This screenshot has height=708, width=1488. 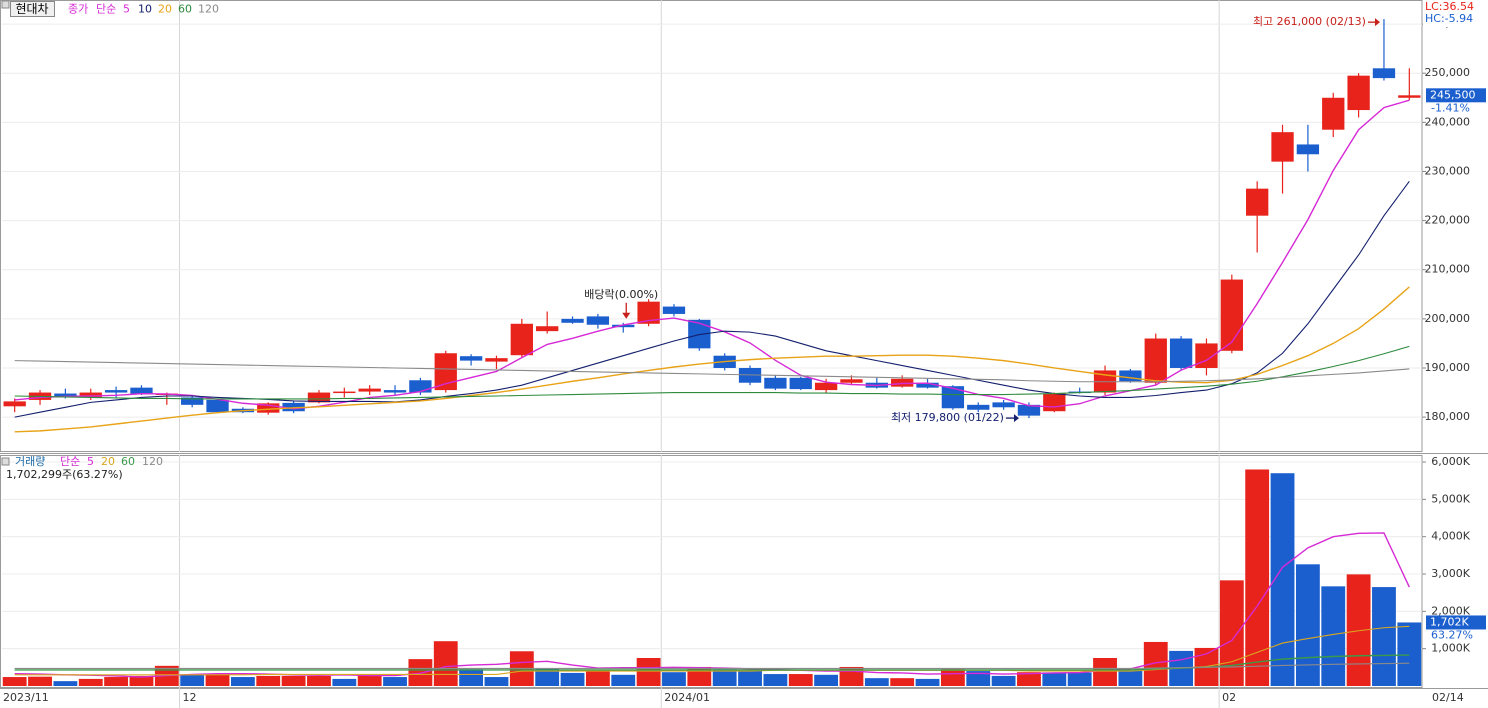 What do you see at coordinates (190, 697) in the screenshot?
I see `x-tick-label: 12` at bounding box center [190, 697].